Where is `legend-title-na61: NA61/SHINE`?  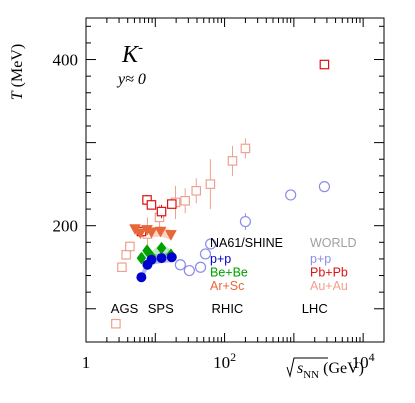 legend-title-na61: NA61/SHINE is located at coordinates (246, 243).